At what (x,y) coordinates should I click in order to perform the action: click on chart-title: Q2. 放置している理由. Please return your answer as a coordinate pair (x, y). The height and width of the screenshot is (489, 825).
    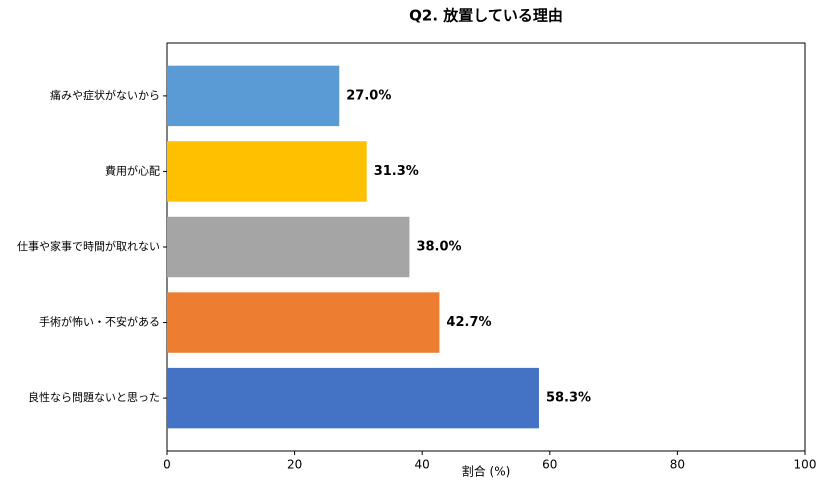
    Looking at the image, I should click on (486, 16).